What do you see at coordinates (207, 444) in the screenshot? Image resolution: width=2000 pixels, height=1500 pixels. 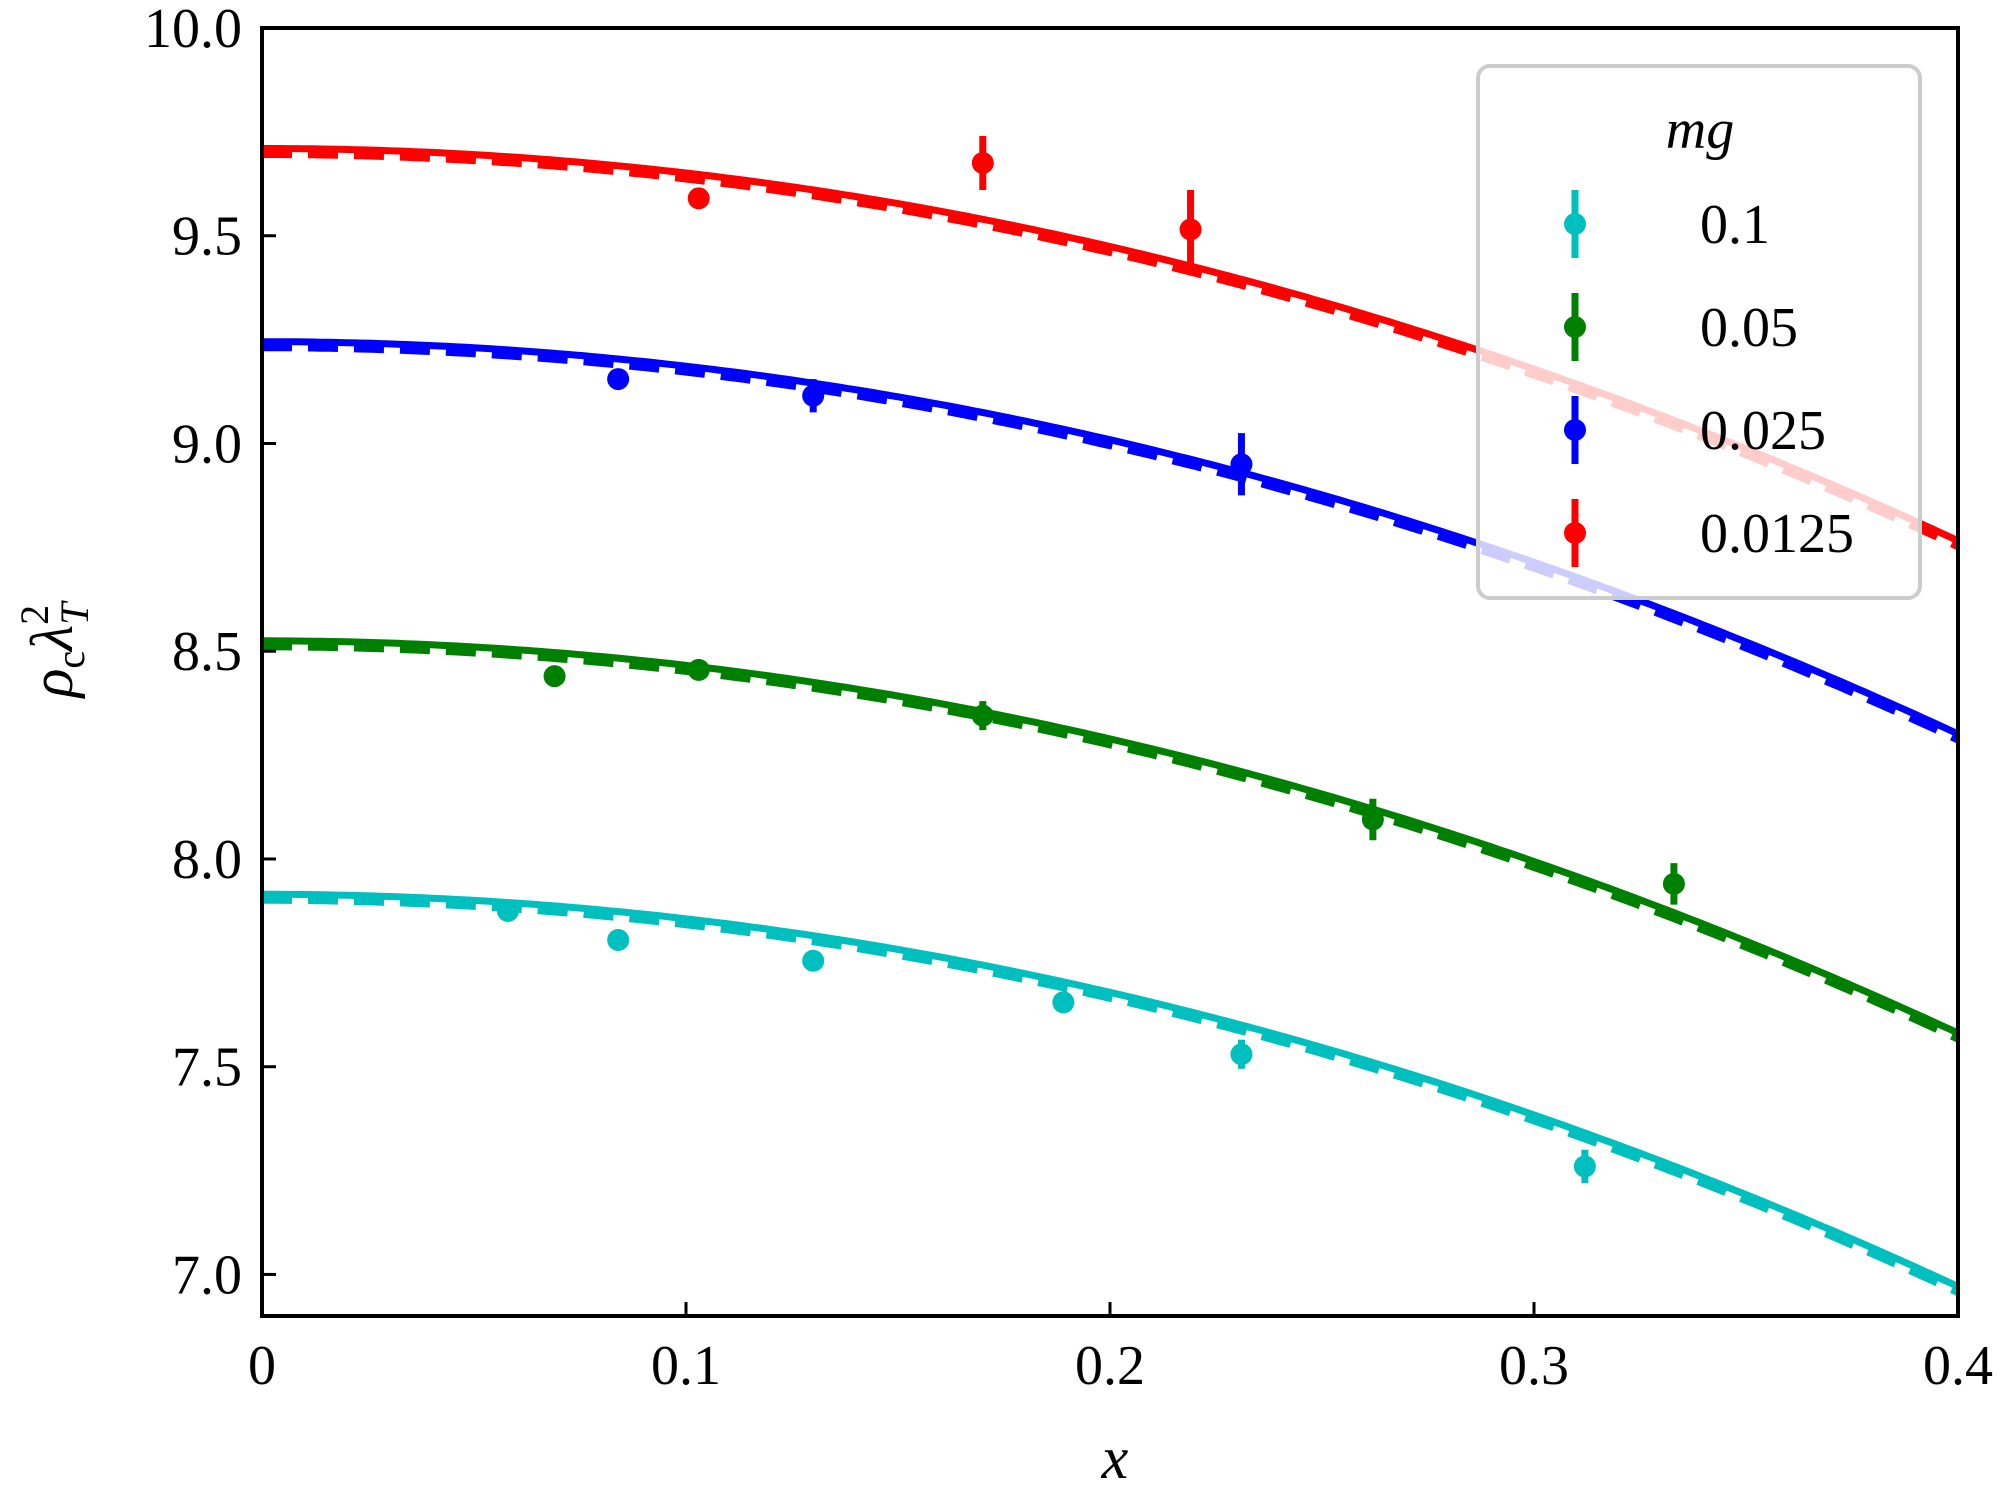 I see `y-tick-label: 9.0` at bounding box center [207, 444].